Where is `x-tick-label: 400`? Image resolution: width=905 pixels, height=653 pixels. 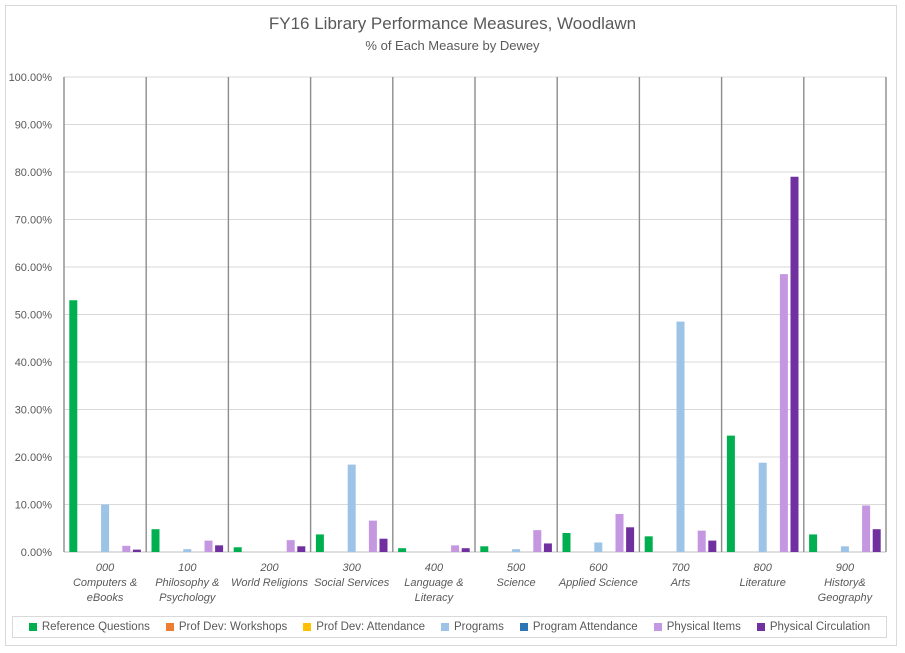 x-tick-label: 400 is located at coordinates (434, 568).